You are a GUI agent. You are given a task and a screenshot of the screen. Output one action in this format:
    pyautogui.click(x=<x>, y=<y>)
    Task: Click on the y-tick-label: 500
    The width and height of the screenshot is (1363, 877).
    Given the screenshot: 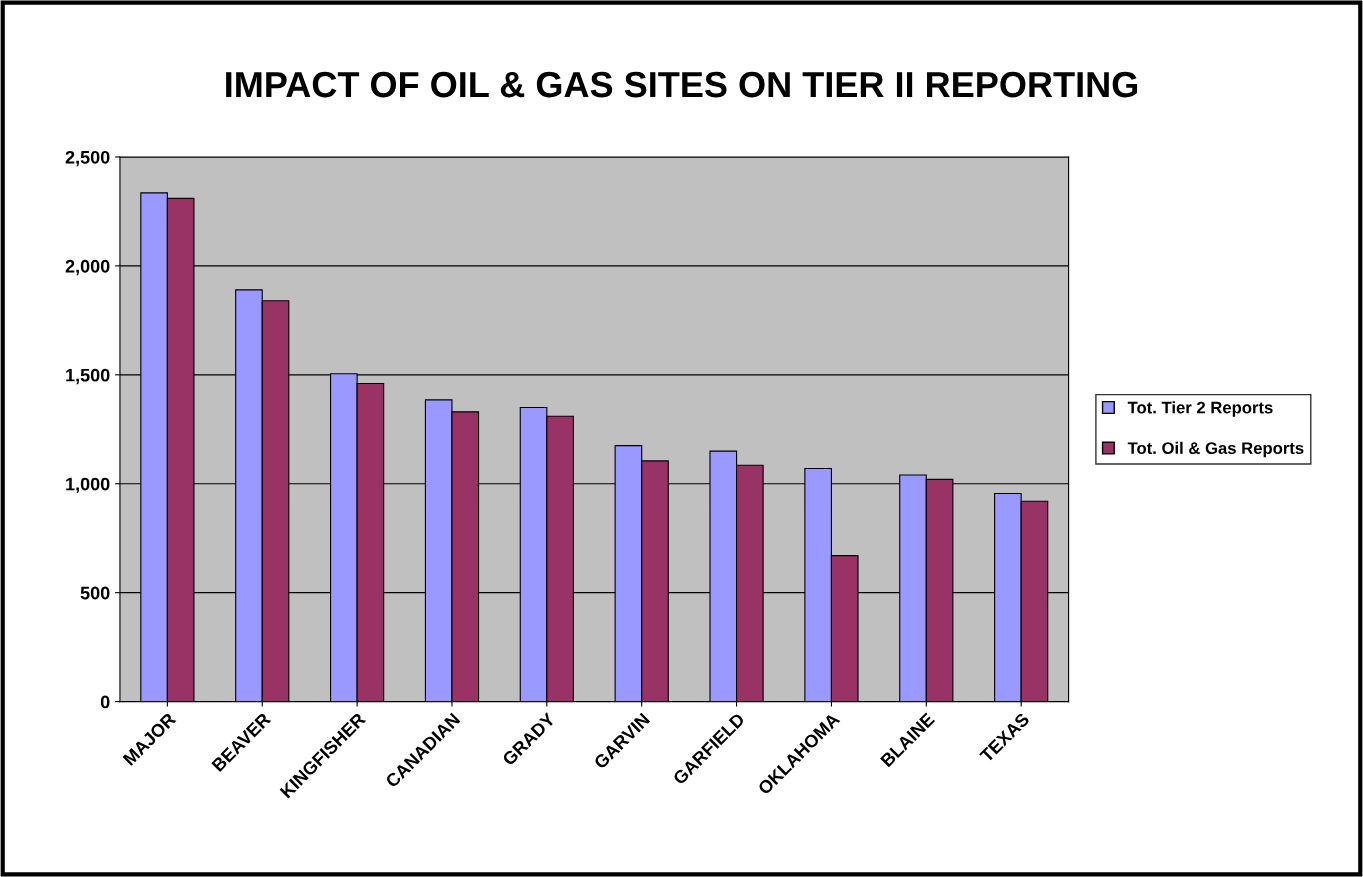 What is the action you would take?
    pyautogui.click(x=95, y=593)
    